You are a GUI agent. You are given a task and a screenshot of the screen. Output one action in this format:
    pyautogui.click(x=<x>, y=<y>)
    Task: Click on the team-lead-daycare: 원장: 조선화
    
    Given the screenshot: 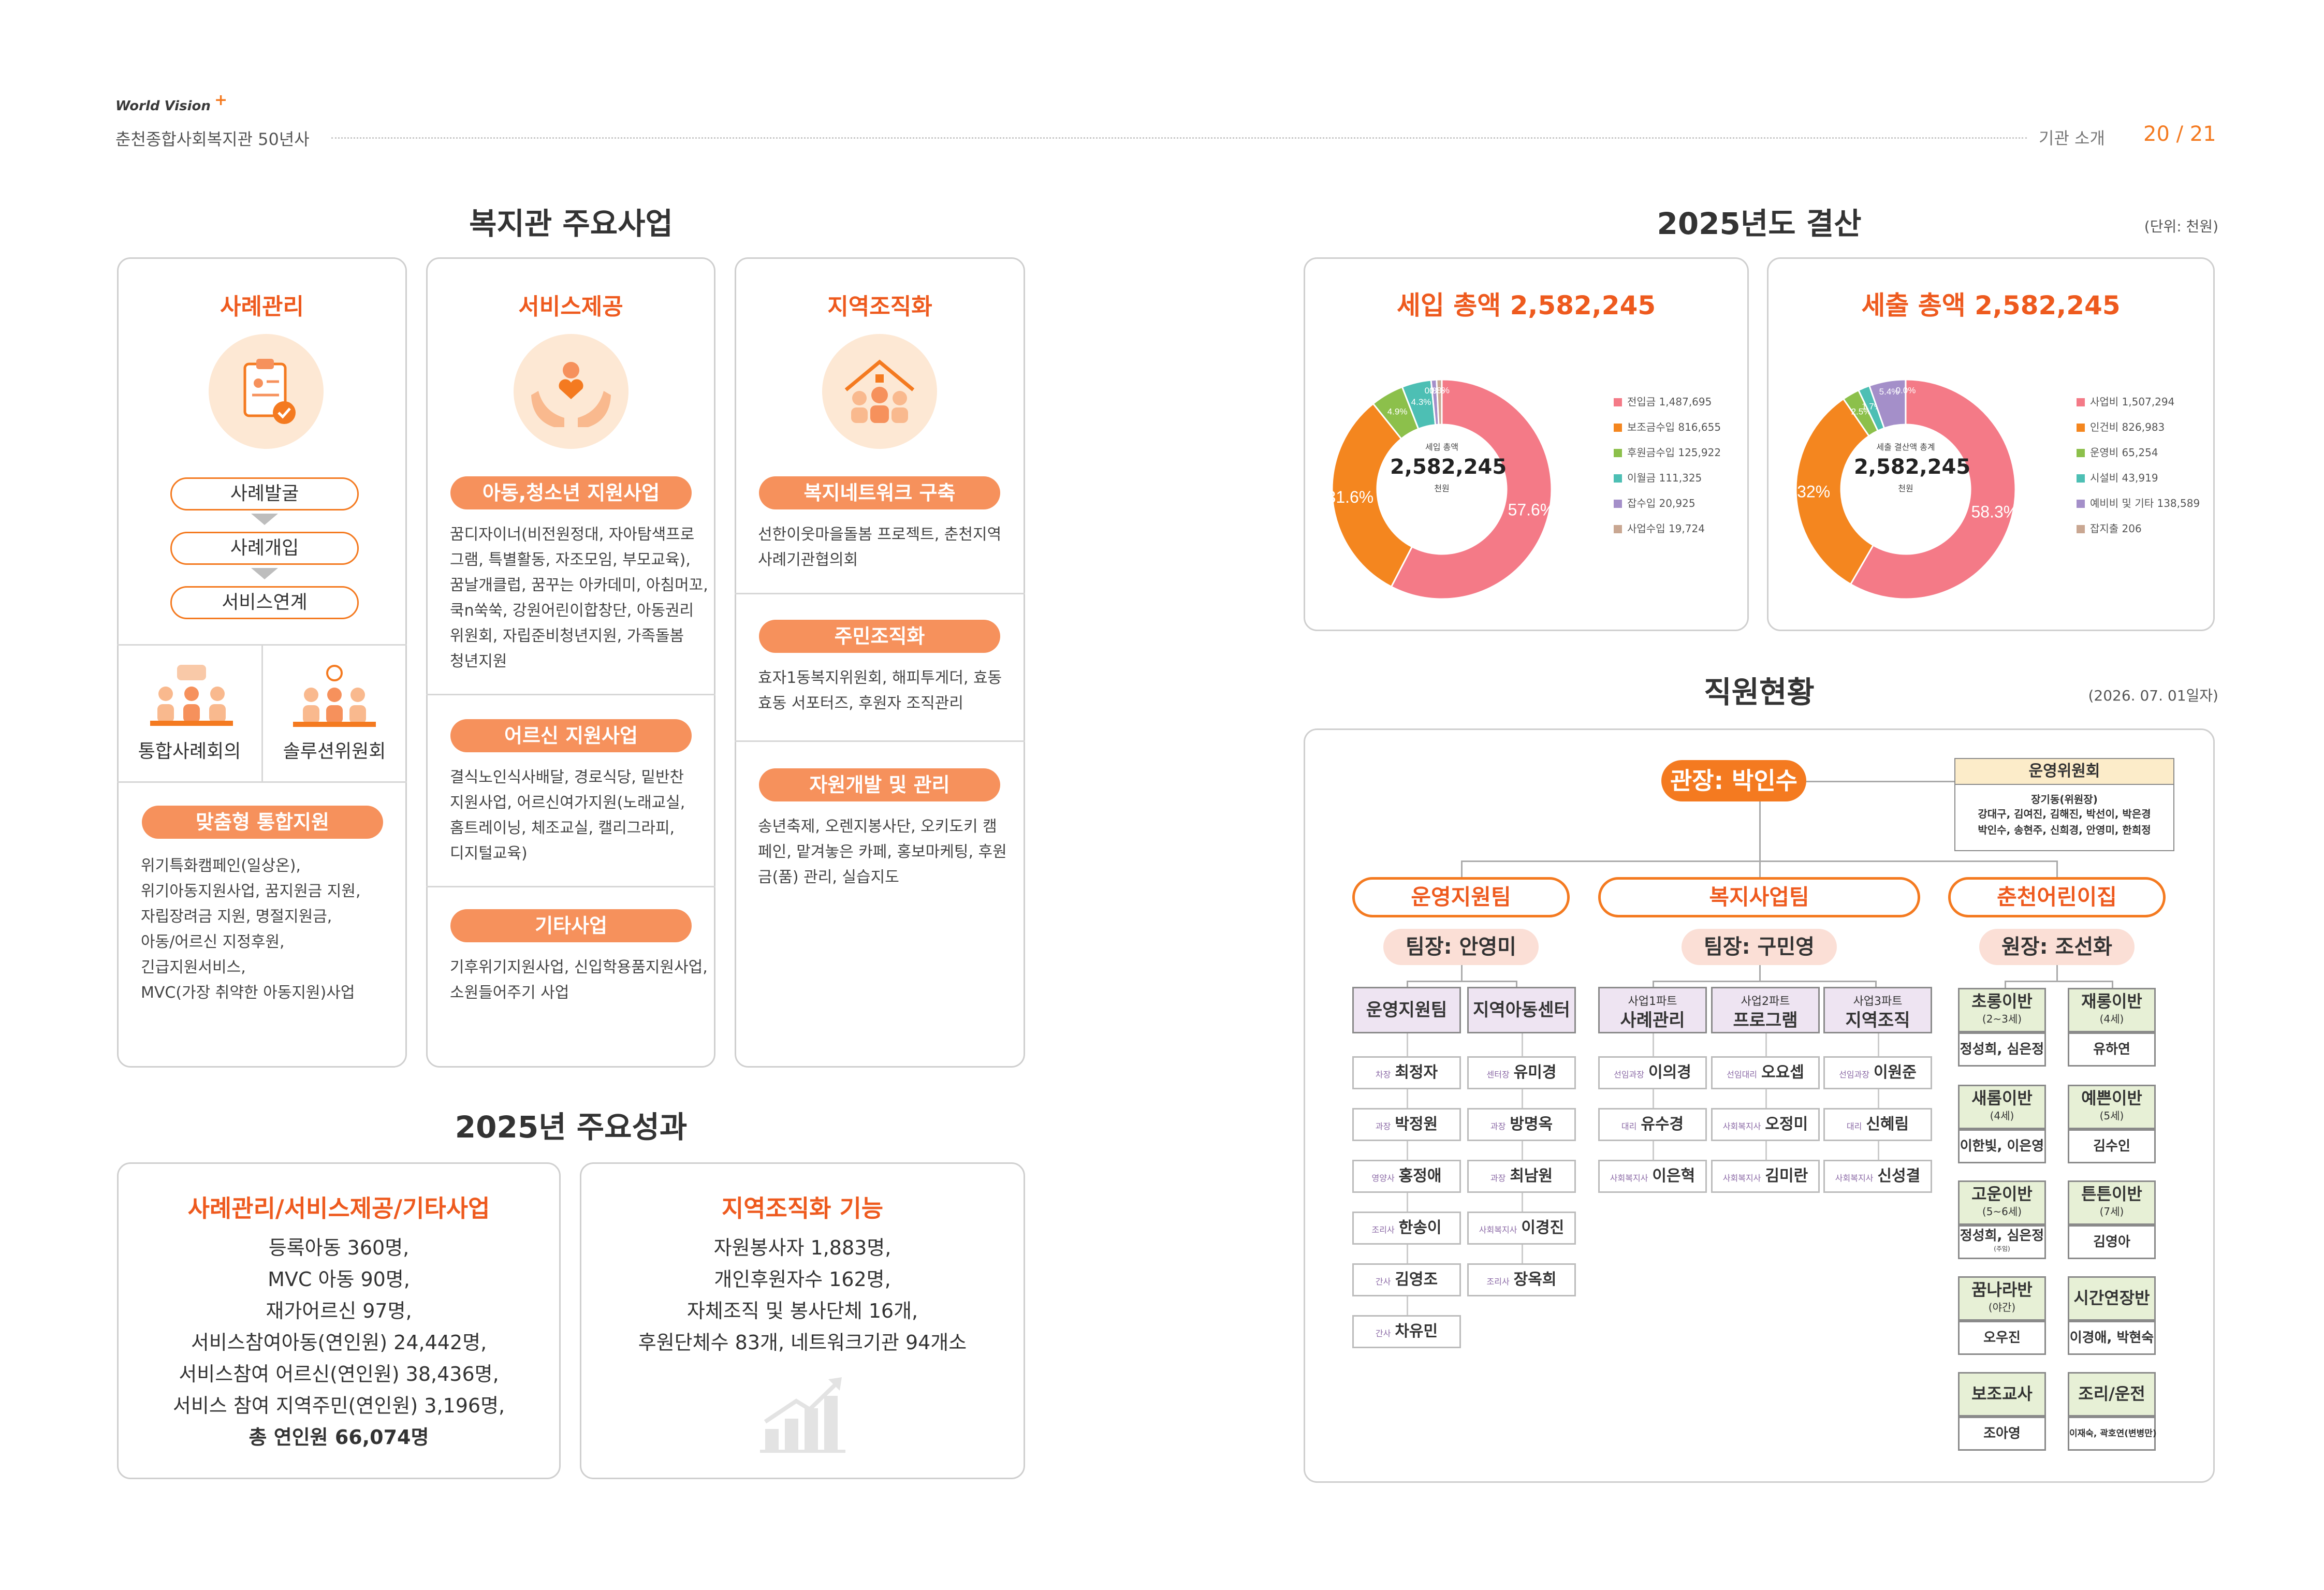 What is the action you would take?
    pyautogui.click(x=2057, y=947)
    